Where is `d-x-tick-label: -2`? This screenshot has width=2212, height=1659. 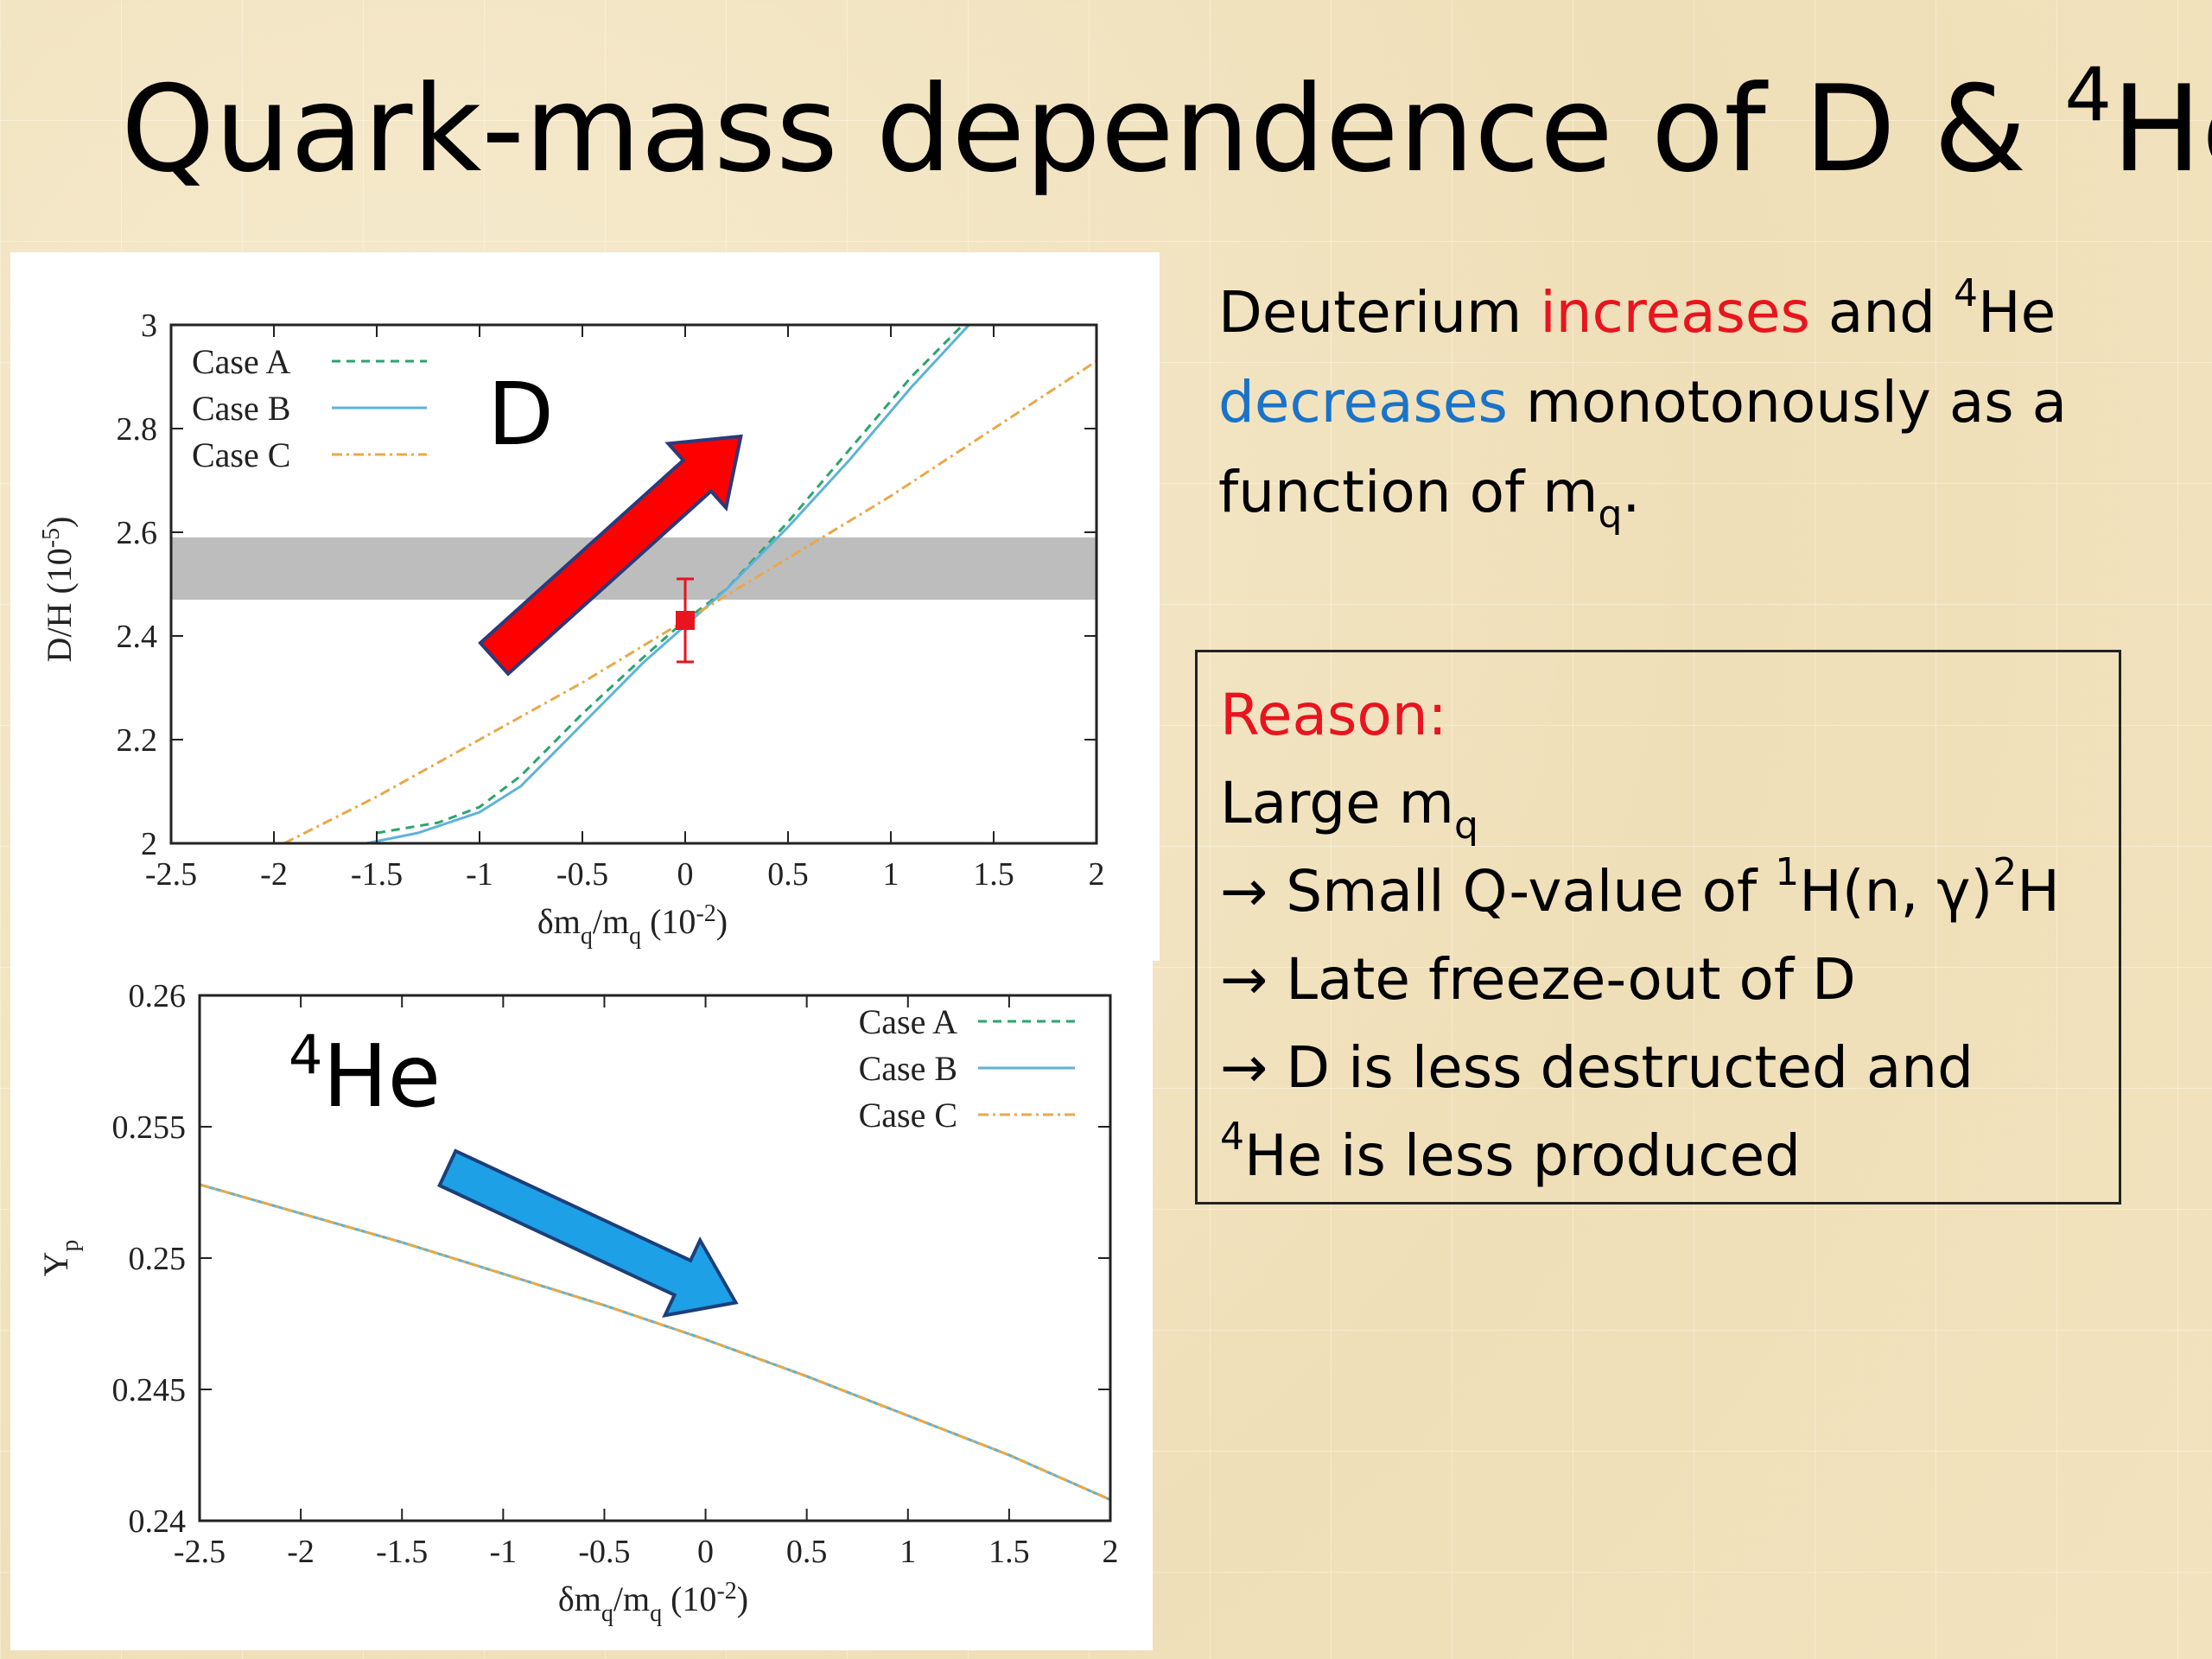 d-x-tick-label: -2 is located at coordinates (274, 874).